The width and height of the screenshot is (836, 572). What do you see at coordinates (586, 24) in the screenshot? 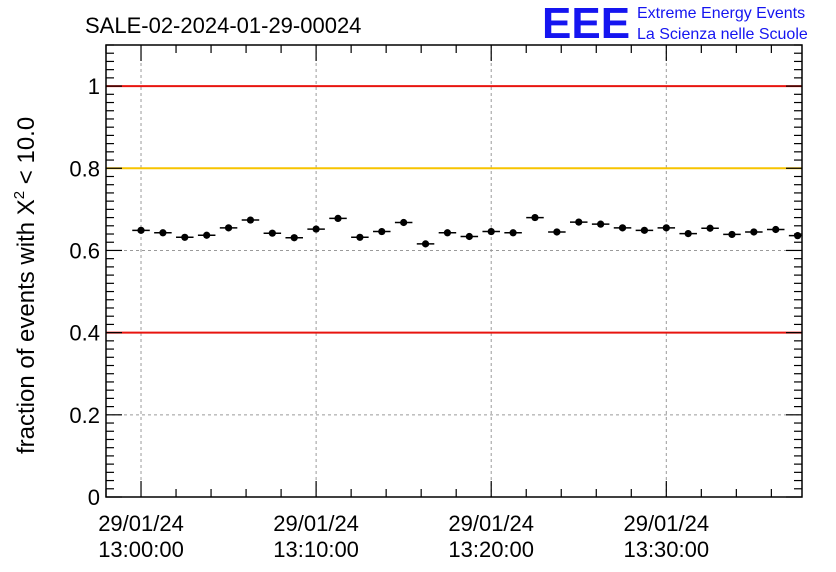
I see `logo-mark: EEE` at bounding box center [586, 24].